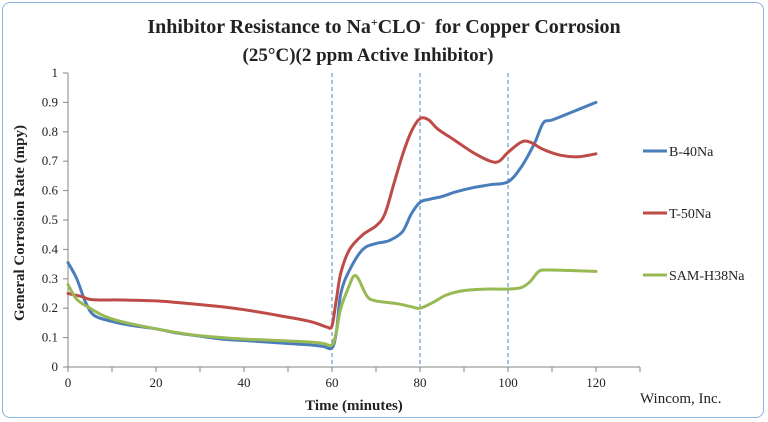 The image size is (768, 422). What do you see at coordinates (332, 308) in the screenshot?
I see `series-line-sam-h38na` at bounding box center [332, 308].